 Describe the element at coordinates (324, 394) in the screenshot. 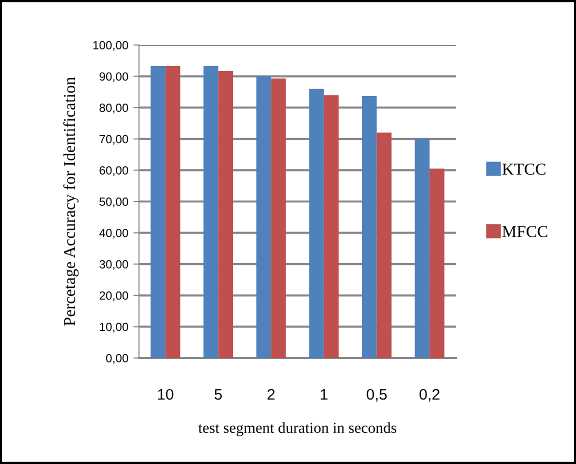

I see `x-tick-label: 1` at that location.